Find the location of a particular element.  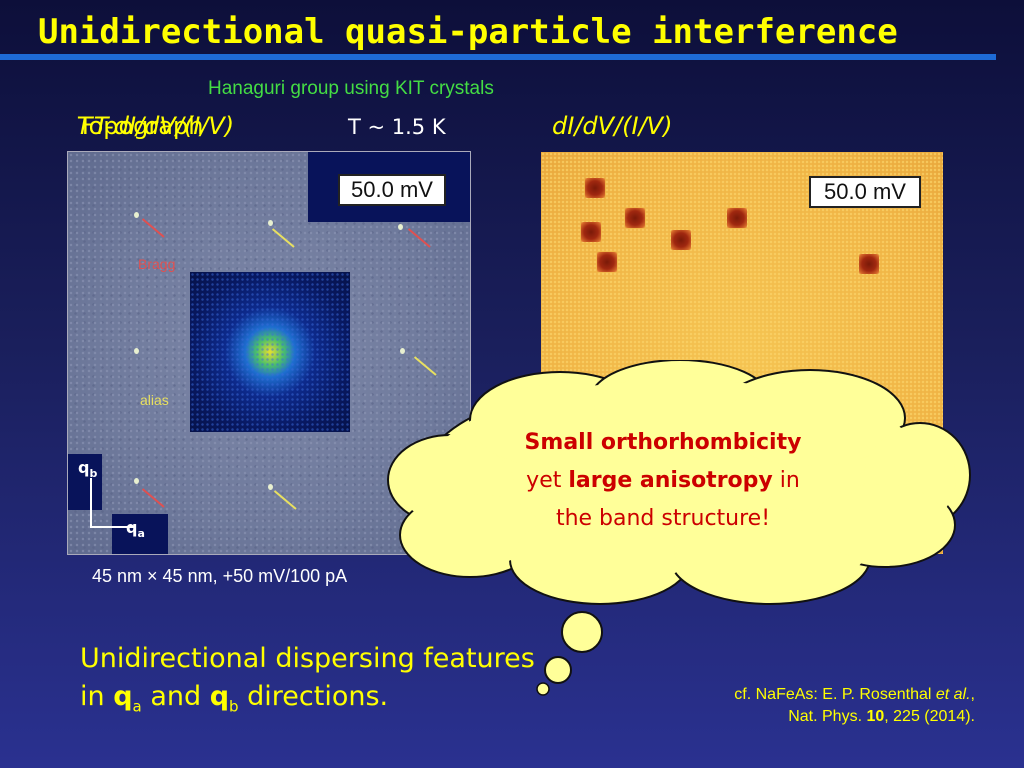

alias-annotation: alias is located at coordinates (154, 400).